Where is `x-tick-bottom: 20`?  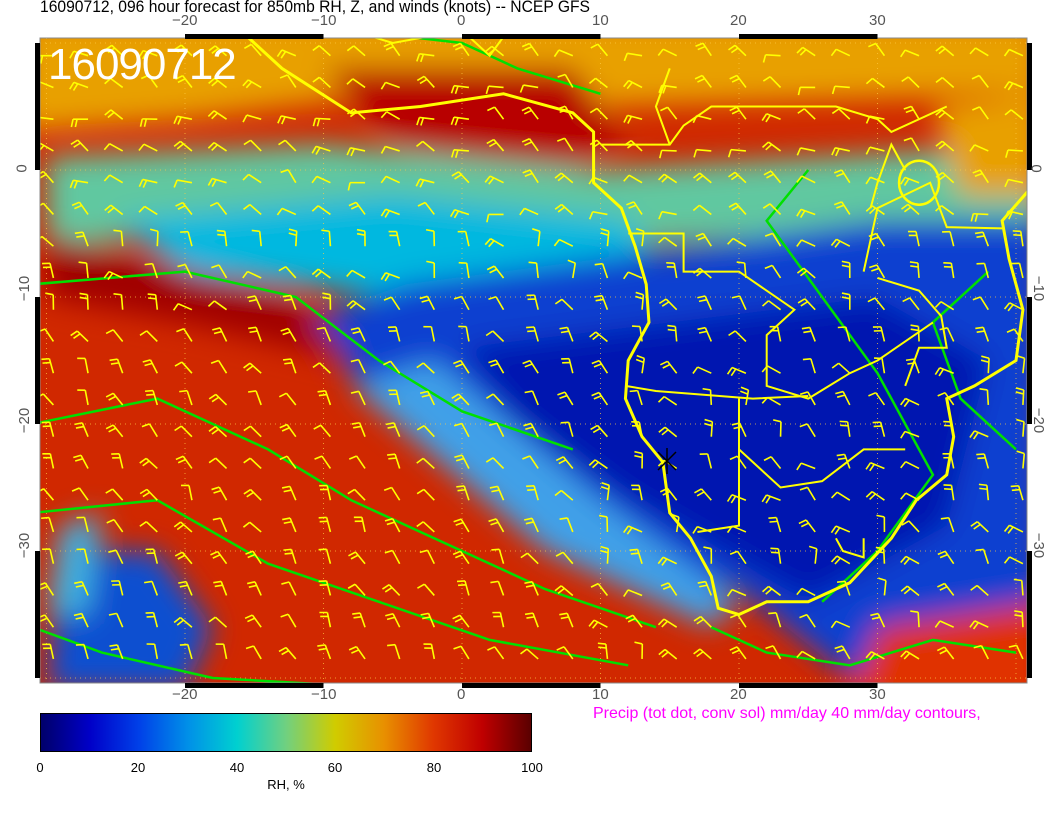 x-tick-bottom: 20 is located at coordinates (738, 694).